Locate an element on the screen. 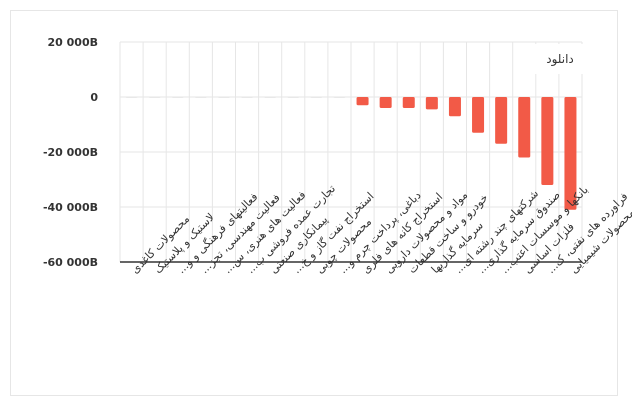  y-tick-label: 0 is located at coordinates (94, 97).